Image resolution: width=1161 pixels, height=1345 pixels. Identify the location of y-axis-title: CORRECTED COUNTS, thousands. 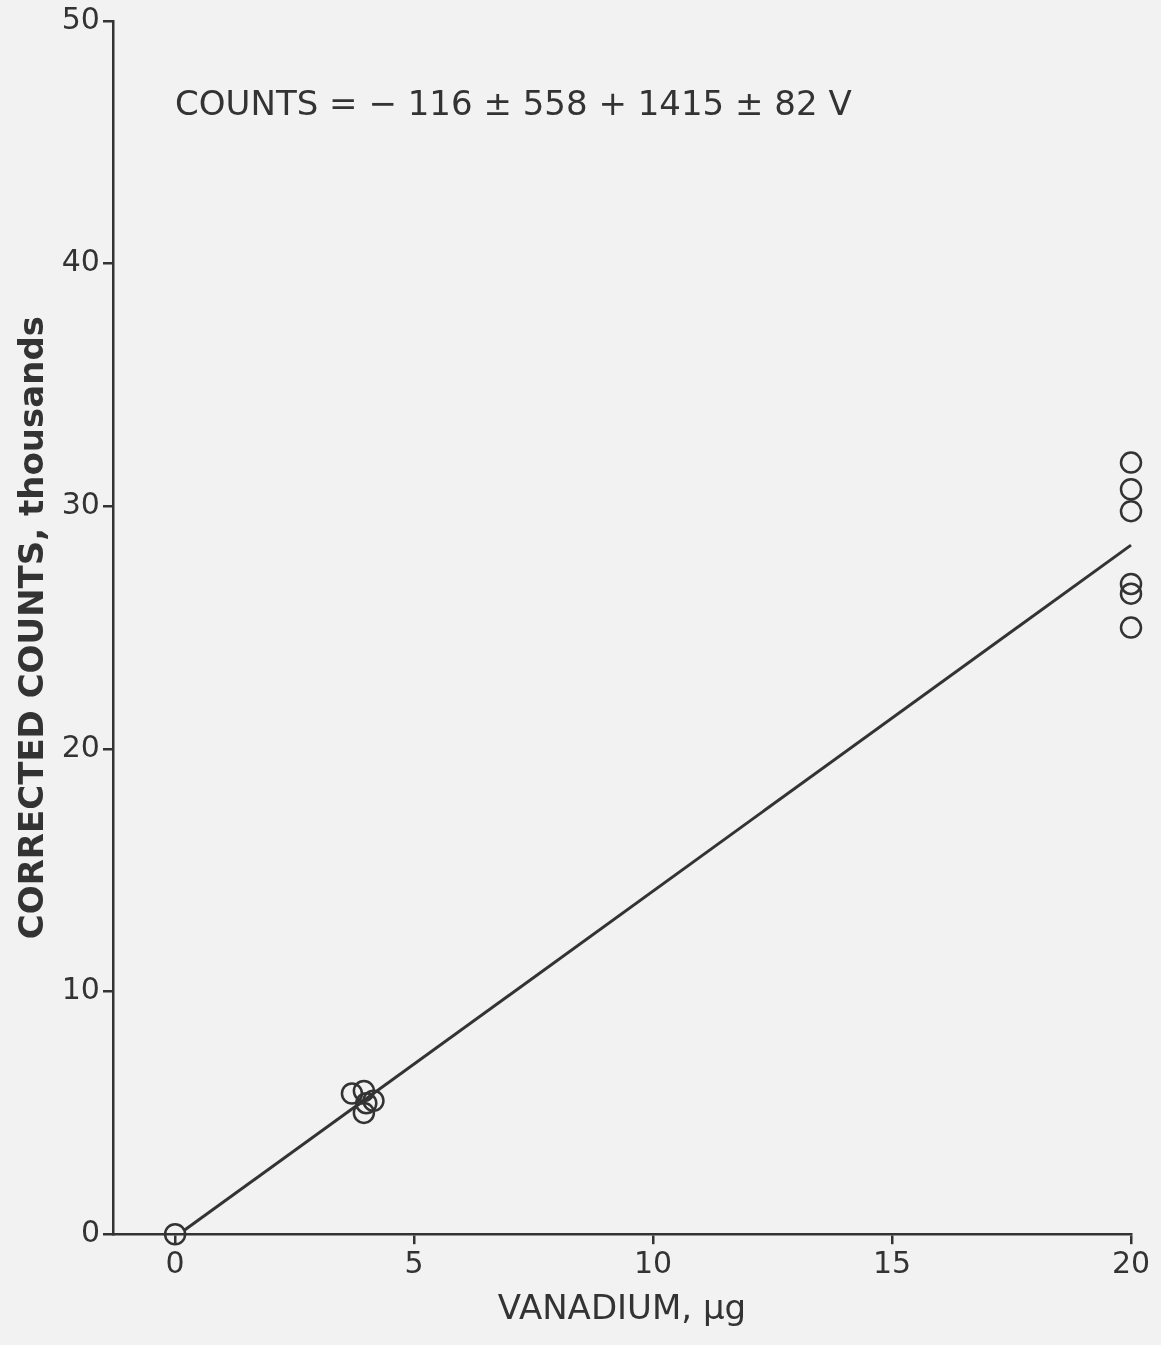
(31, 627).